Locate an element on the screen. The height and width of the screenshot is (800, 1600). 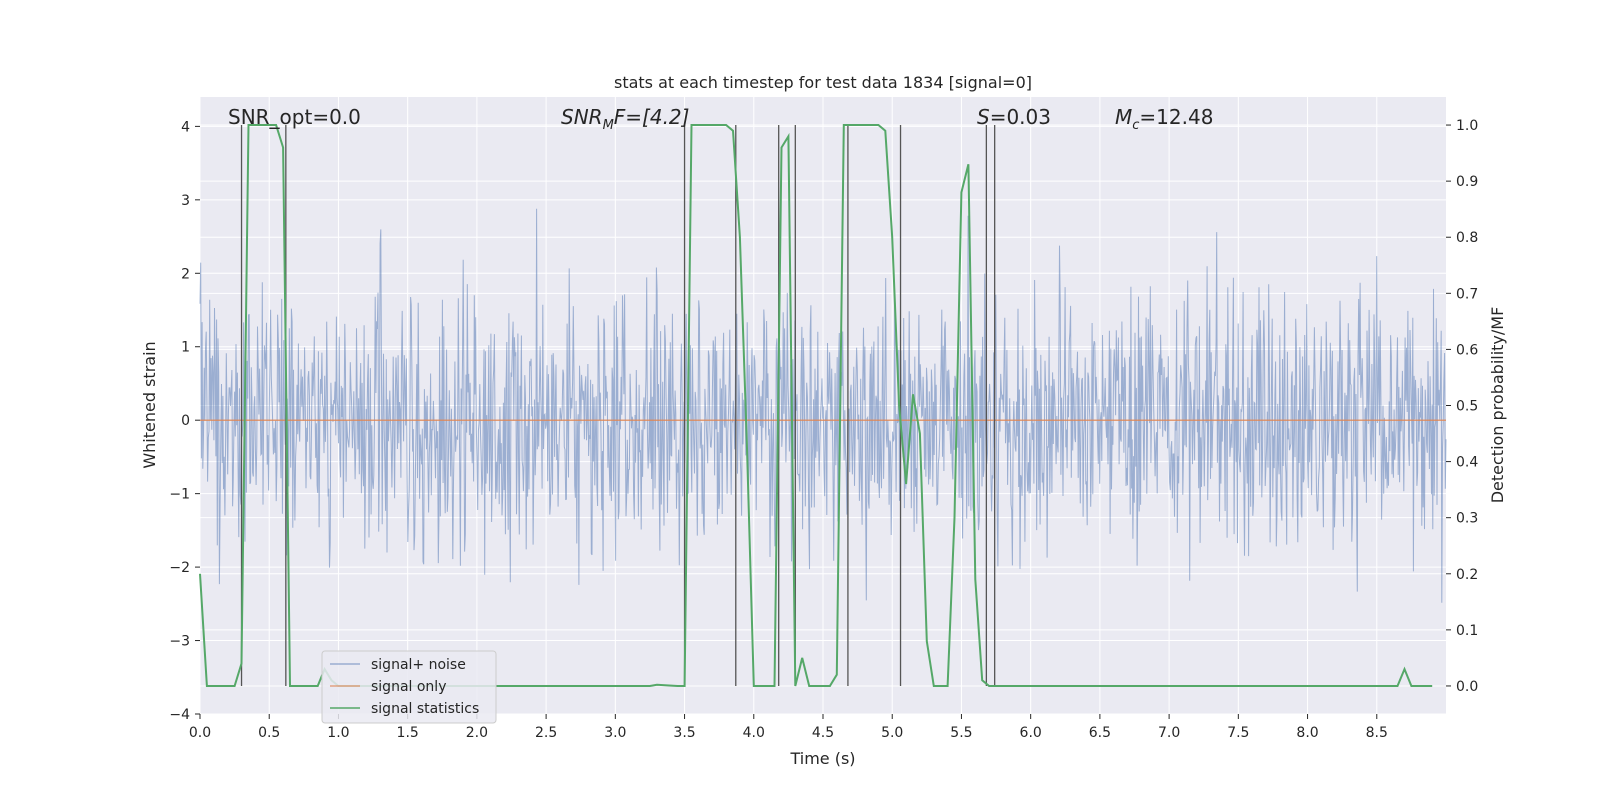
annotation-s-base: S is located at coordinates (983, 117).